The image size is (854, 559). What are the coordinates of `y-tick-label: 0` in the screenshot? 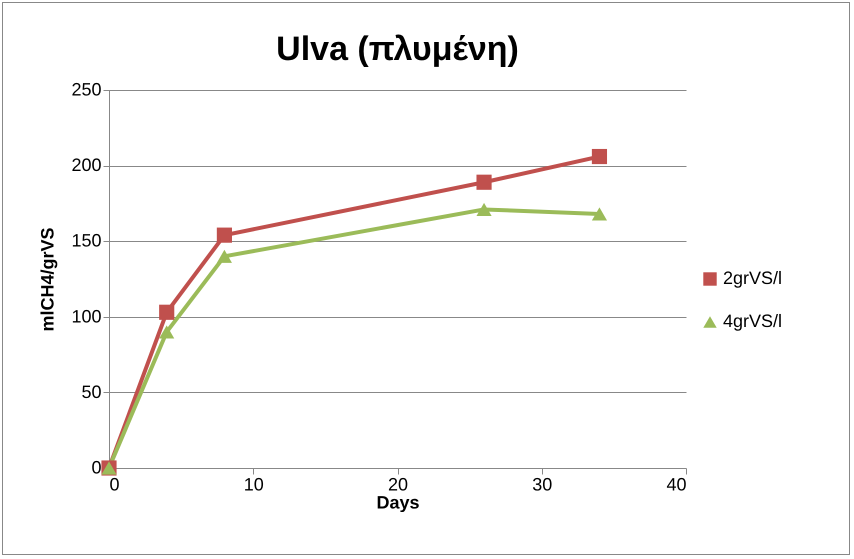 It's located at (96, 468).